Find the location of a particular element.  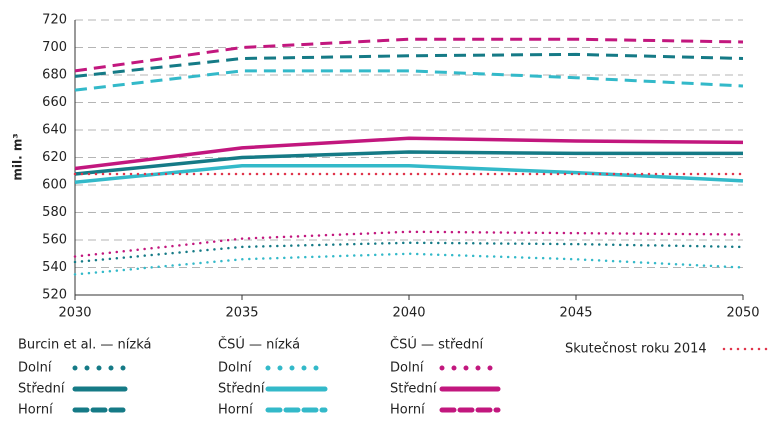

y-tick-label: 600 is located at coordinates (54, 185).